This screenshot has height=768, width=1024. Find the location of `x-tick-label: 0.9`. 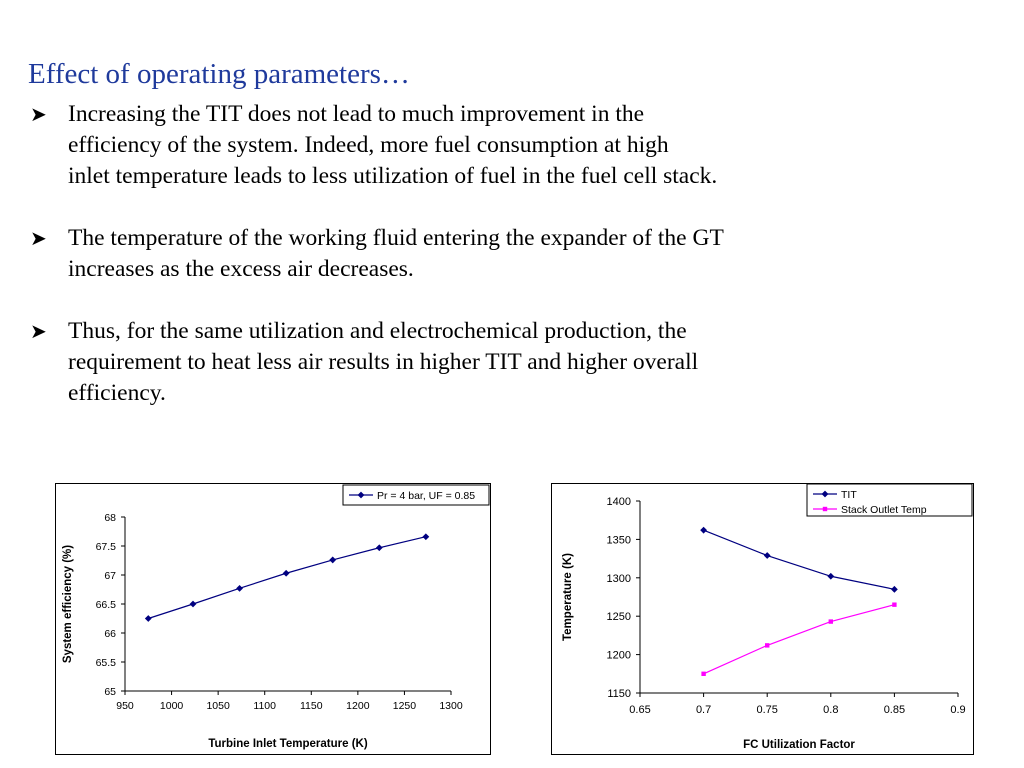

x-tick-label: 0.9 is located at coordinates (957, 710).